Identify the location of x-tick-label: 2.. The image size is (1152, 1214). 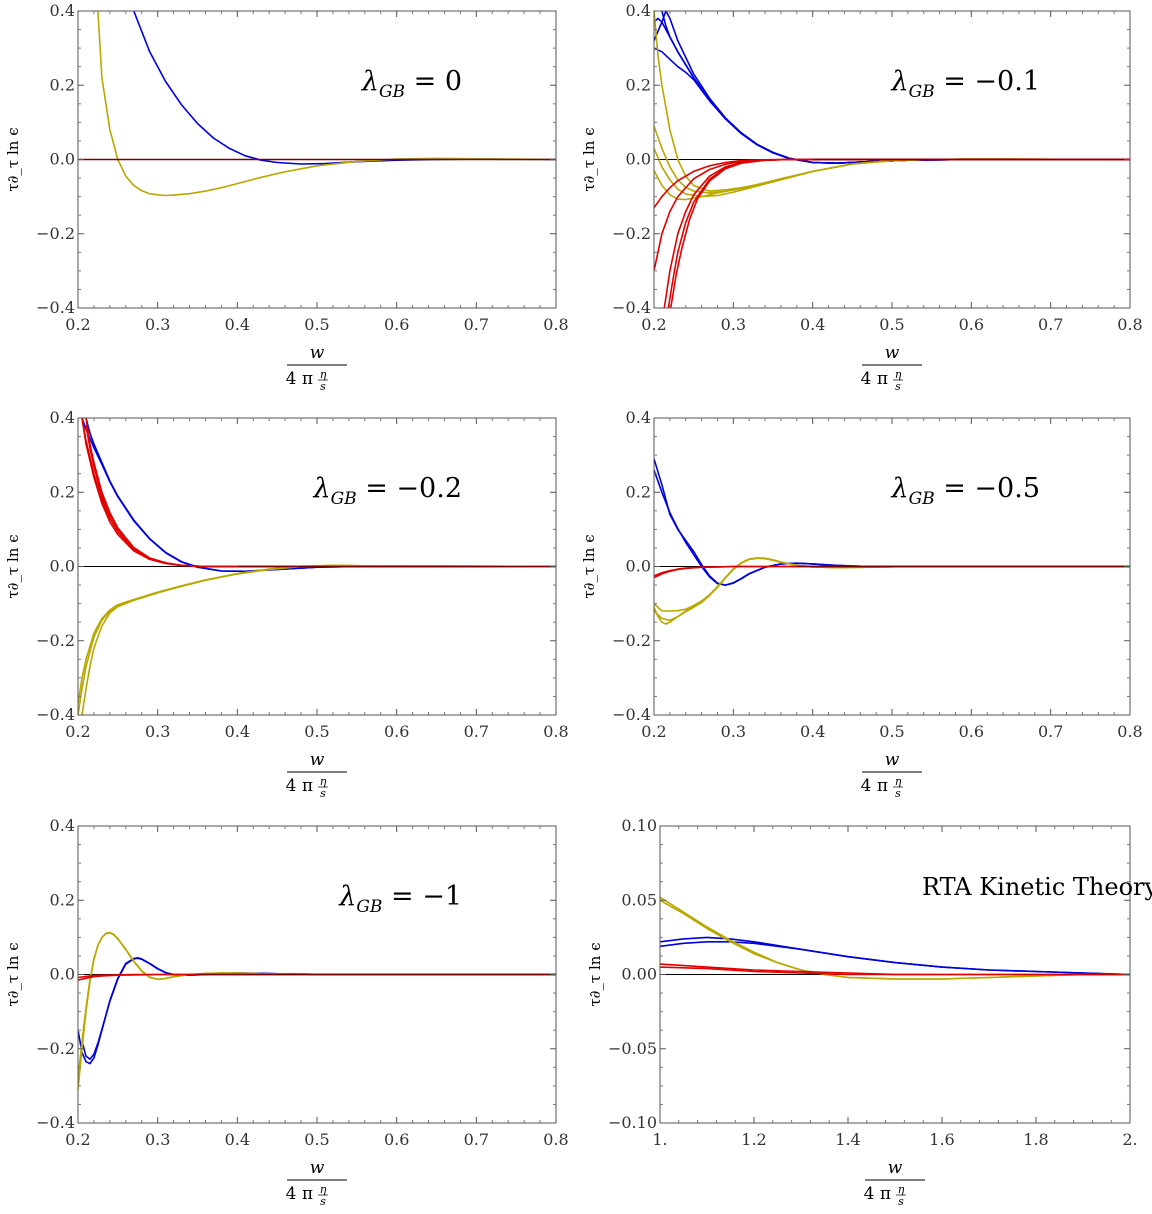
(1129, 1139).